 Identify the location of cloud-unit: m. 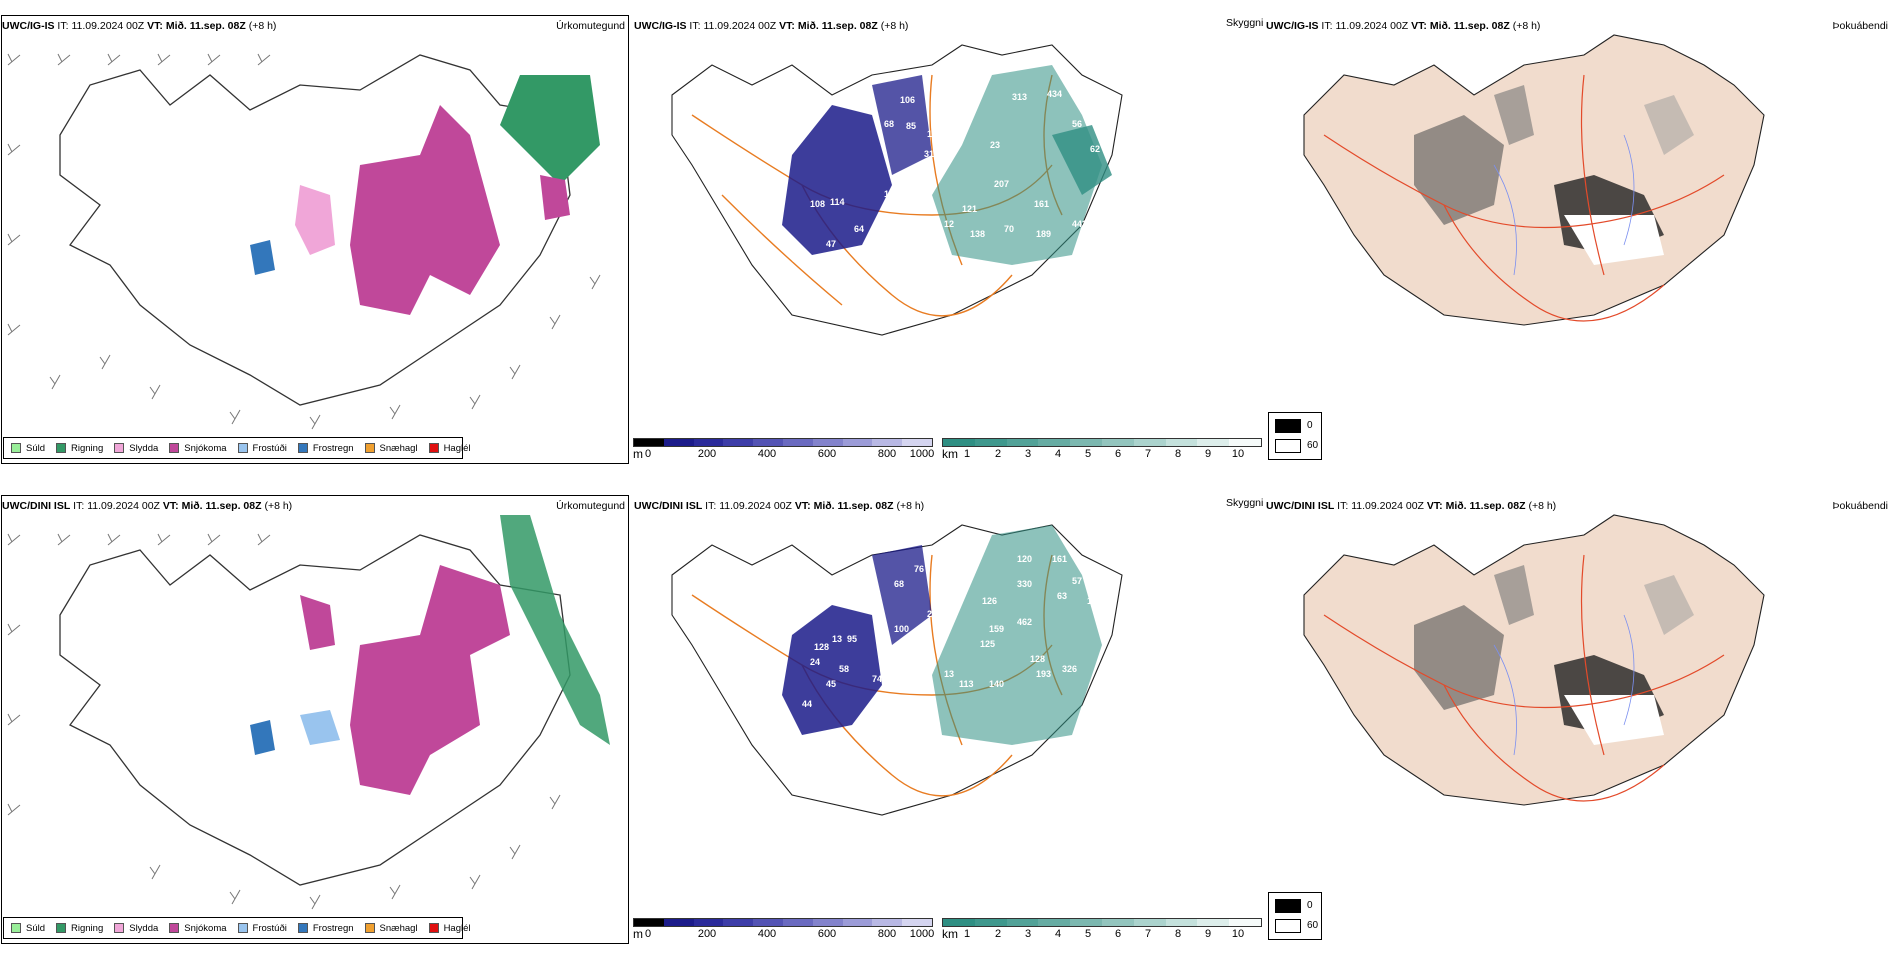
(638, 454).